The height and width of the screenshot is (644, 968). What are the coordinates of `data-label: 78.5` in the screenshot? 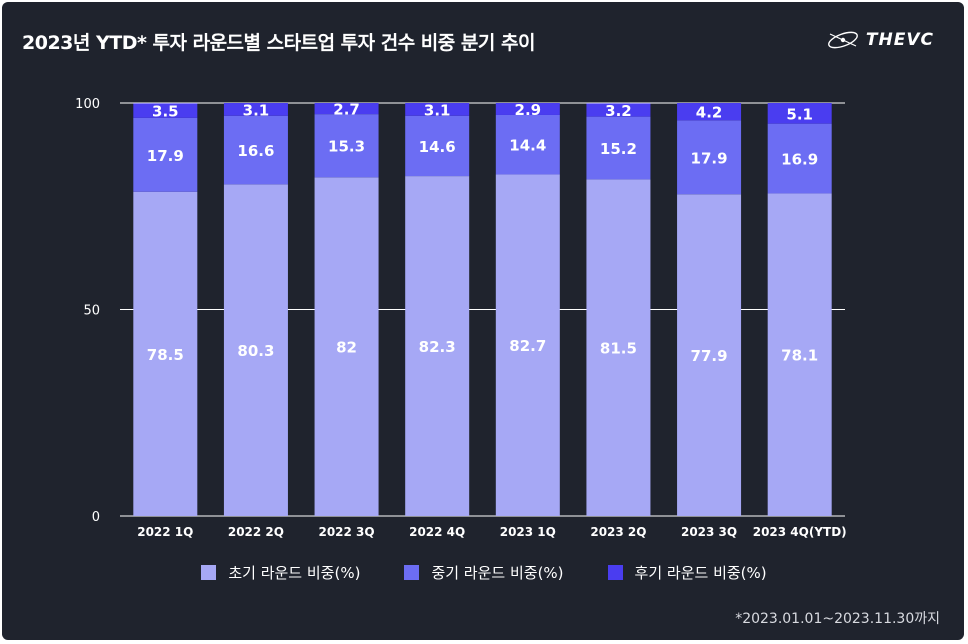 It's located at (165, 355).